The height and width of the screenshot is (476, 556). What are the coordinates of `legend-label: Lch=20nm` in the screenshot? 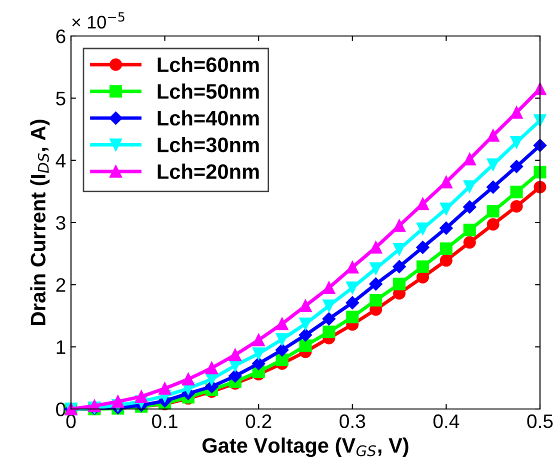 It's located at (208, 171).